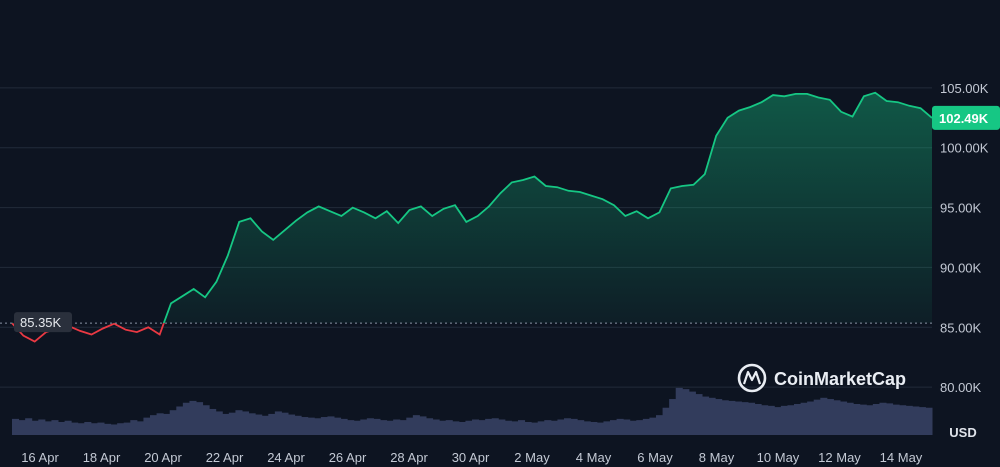  What do you see at coordinates (409, 457) in the screenshot?
I see `x-tick-label: 28 Apr` at bounding box center [409, 457].